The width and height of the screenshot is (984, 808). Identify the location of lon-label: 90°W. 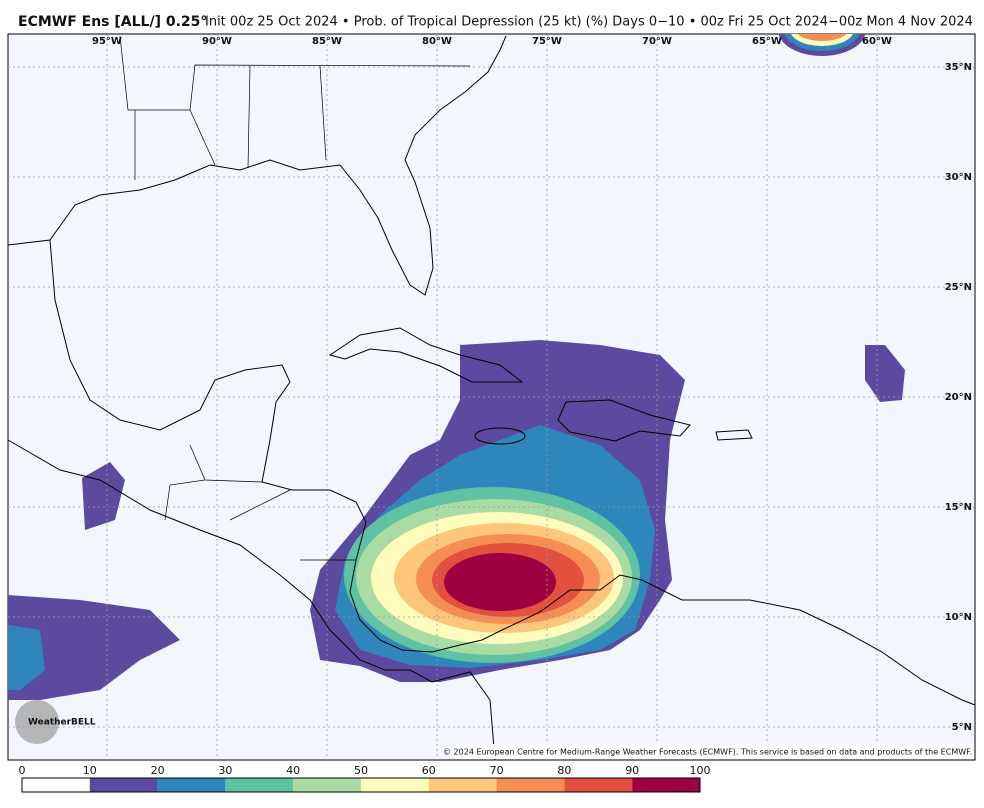
(217, 41).